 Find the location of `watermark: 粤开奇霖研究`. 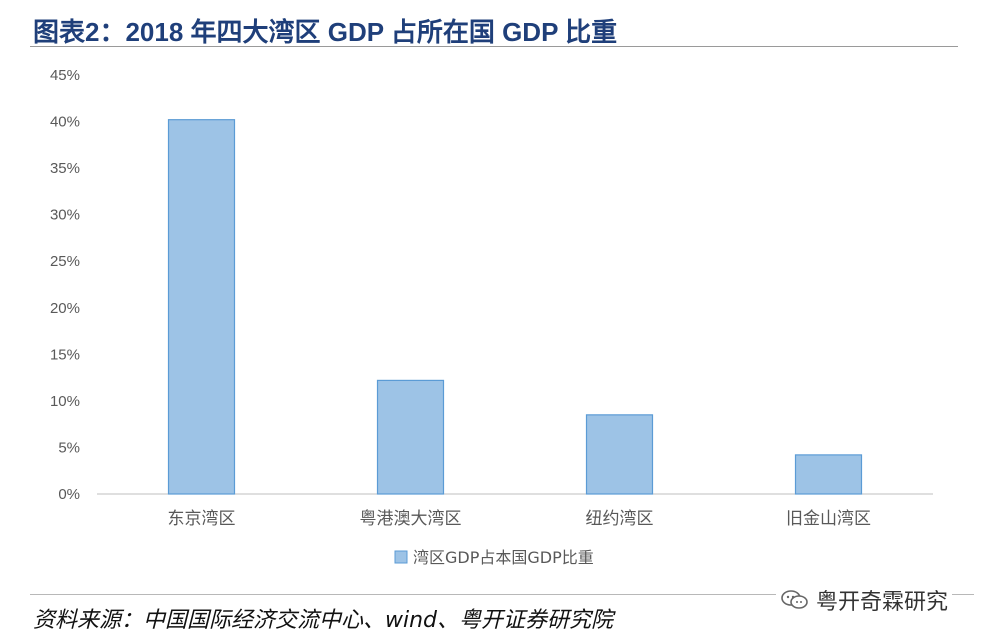

watermark: 粤开奇霖研究 is located at coordinates (864, 600).